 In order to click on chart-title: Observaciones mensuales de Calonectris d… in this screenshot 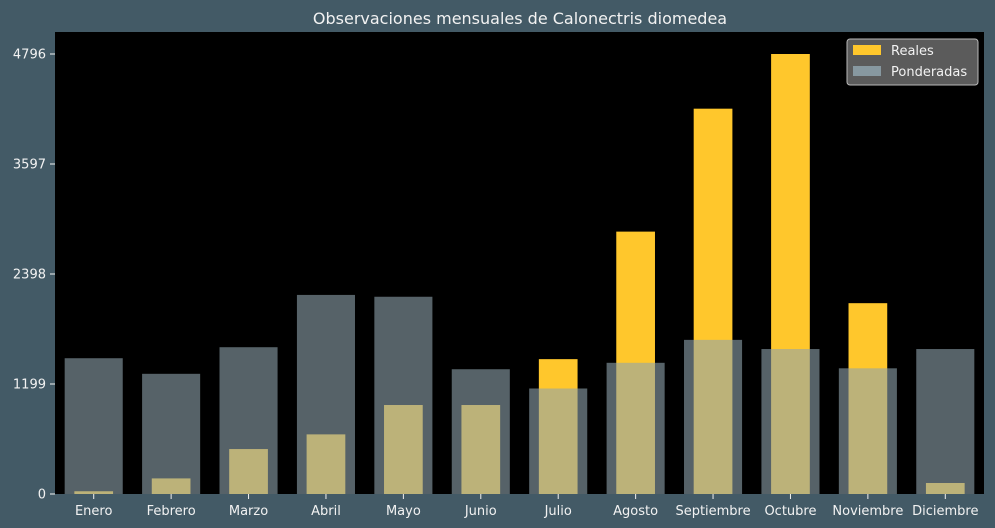, I will do `click(520, 18)`.